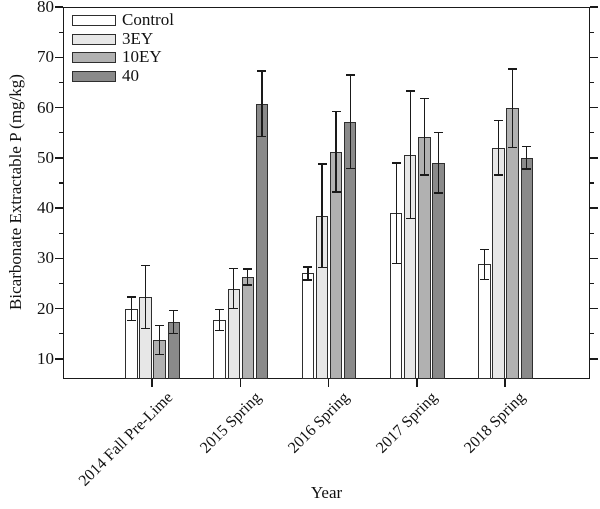  I want to click on y-tick-label: 40, so click(45, 208).